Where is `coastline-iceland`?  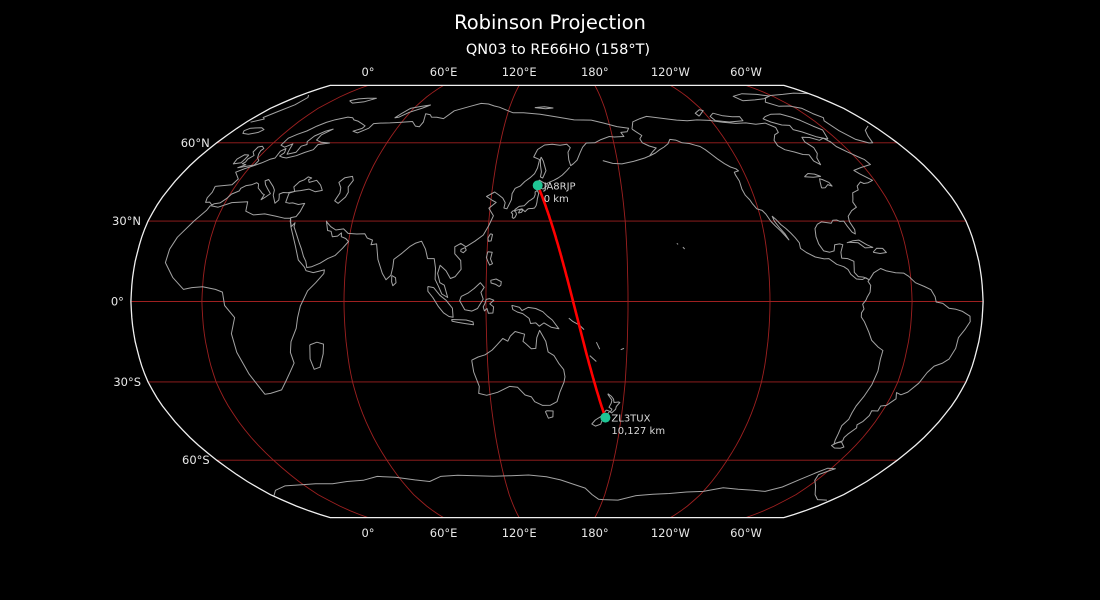 coastline-iceland is located at coordinates (253, 131).